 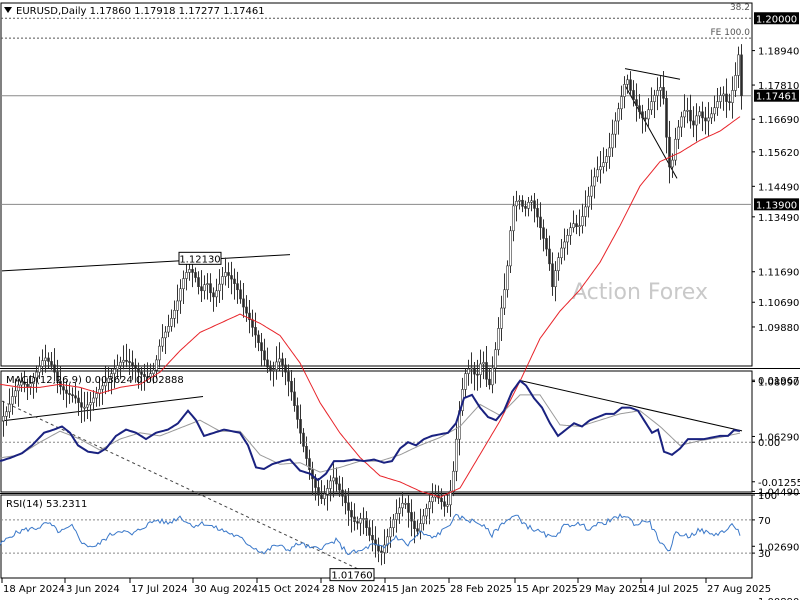 I want to click on price-tag-label: 1.13900, so click(x=776, y=205).